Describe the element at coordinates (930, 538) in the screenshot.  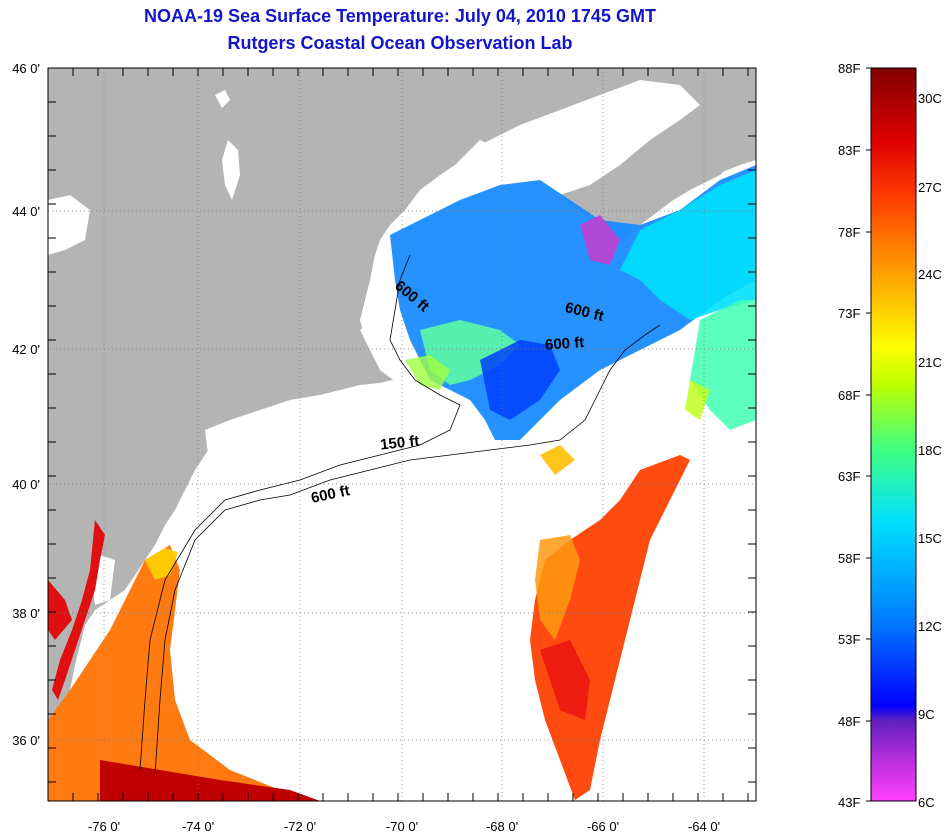
I see `colorbar-c-label: 15C` at that location.